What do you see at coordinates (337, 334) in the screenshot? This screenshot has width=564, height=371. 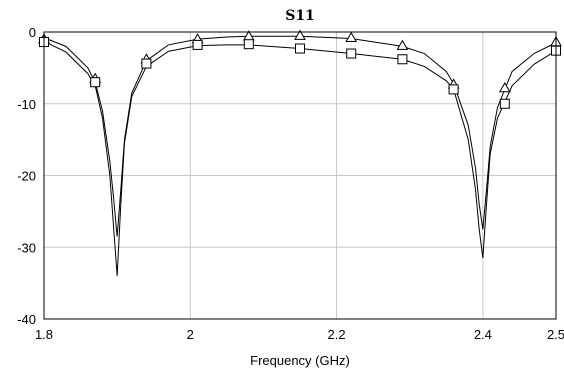 I see `x-tick-label: 2.2` at bounding box center [337, 334].